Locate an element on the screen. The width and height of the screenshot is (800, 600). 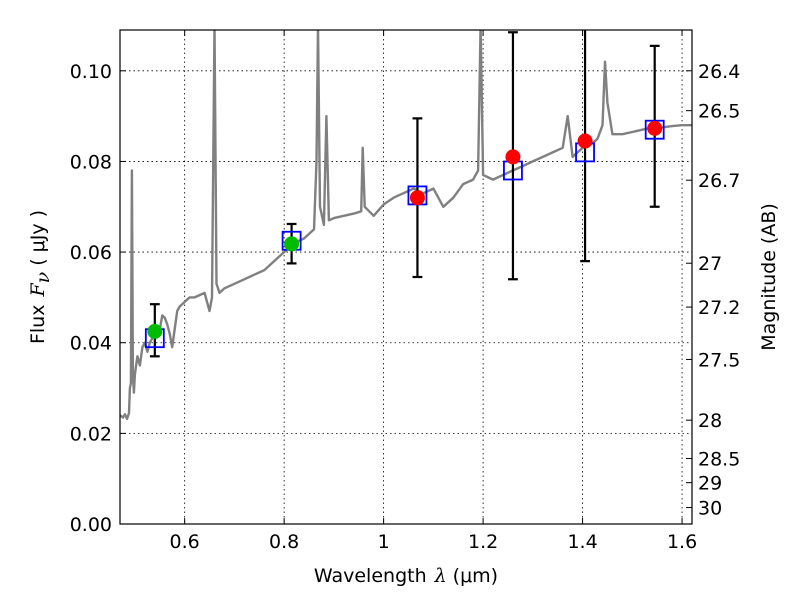
magnitude-tick-label: 28 is located at coordinates (710, 421).